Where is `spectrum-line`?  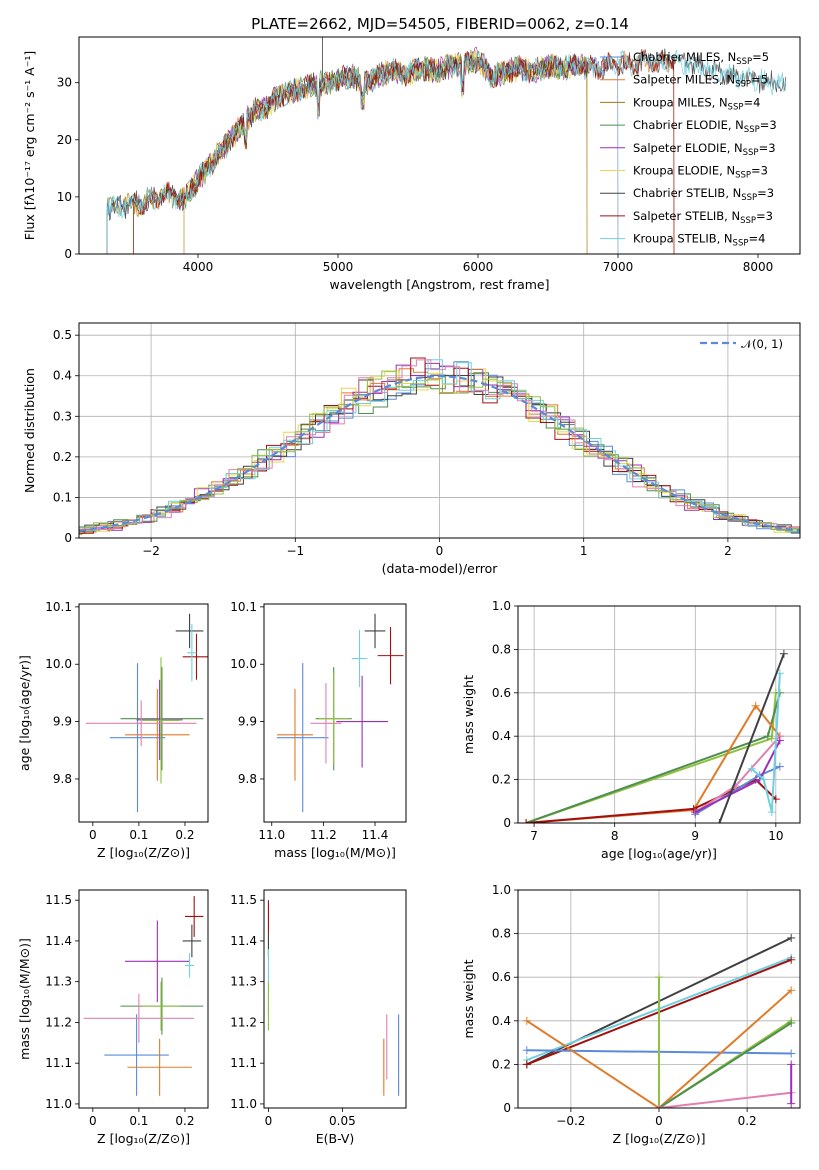
spectrum-line is located at coordinates (404, 151).